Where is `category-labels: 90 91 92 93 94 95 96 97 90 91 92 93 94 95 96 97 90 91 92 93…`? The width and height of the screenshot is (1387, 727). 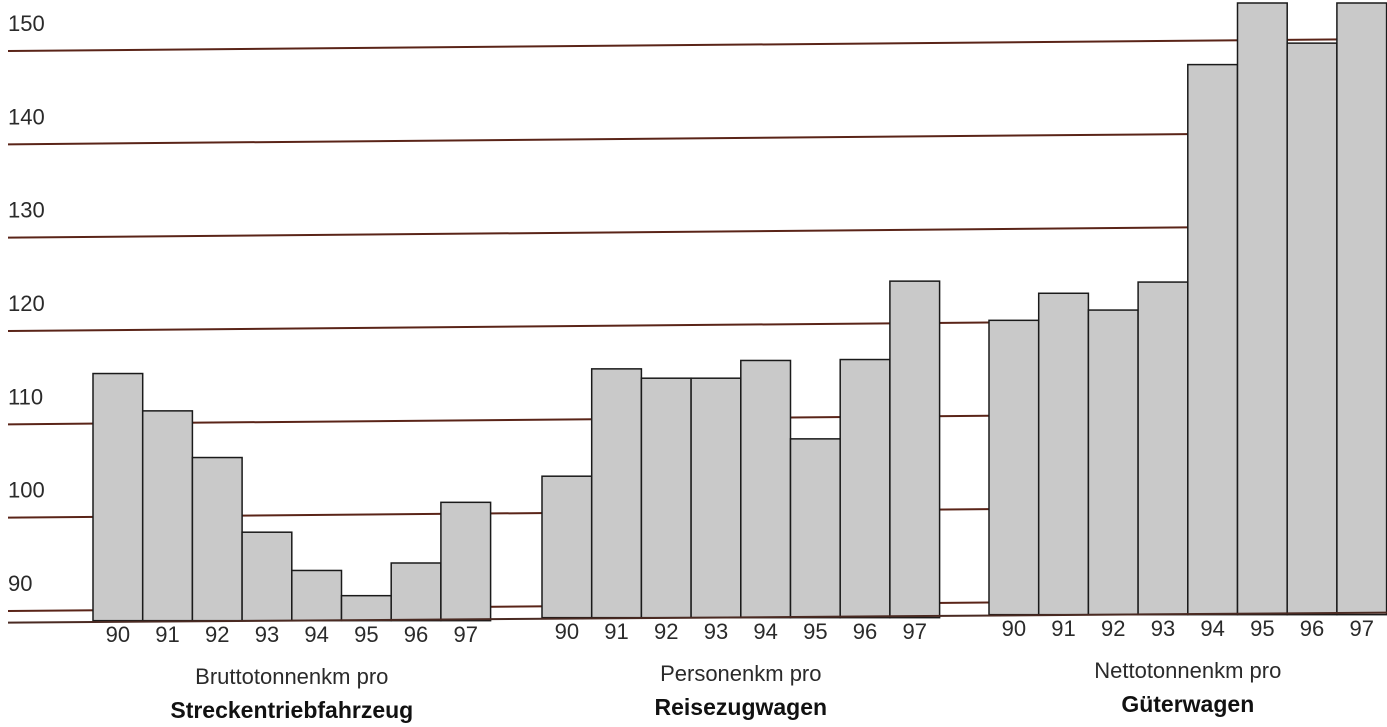
category-labels: 90 91 92 93 94 95 96 97 90 91 92 93 94 95 96 97 90 91 92 93… is located at coordinates (740, 631).